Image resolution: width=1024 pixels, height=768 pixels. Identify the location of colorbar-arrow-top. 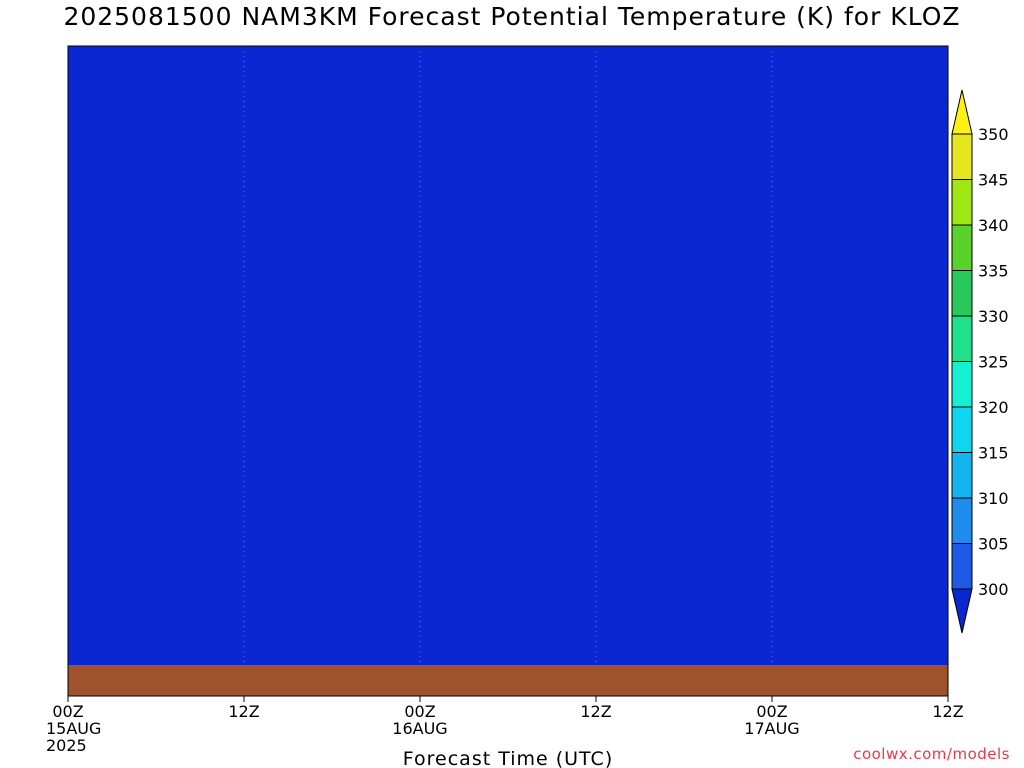
(962, 112).